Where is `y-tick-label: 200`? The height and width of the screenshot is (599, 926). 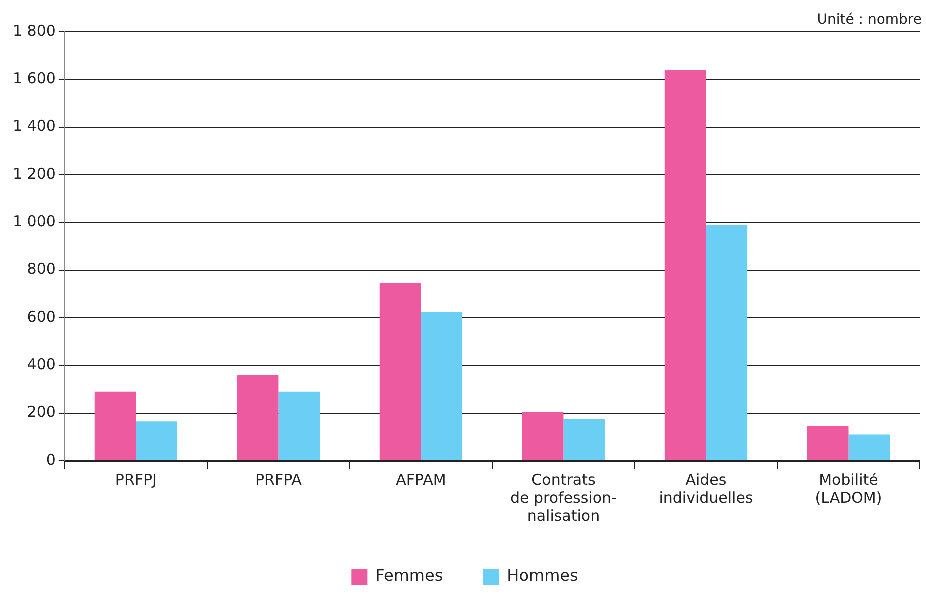 y-tick-label: 200 is located at coordinates (41, 412).